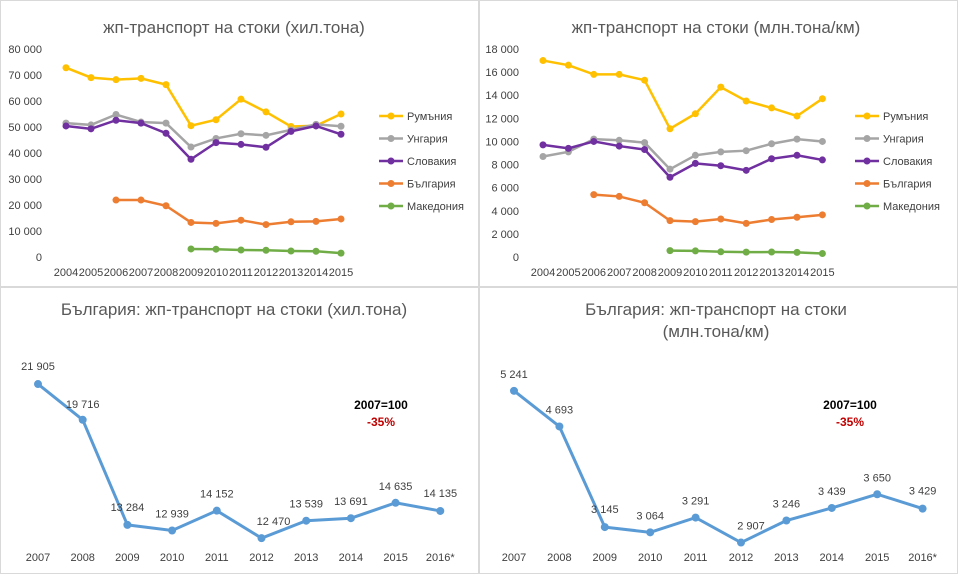  Describe the element at coordinates (274, 522) in the screenshot. I see `chart3-data-label: 12 470` at that location.